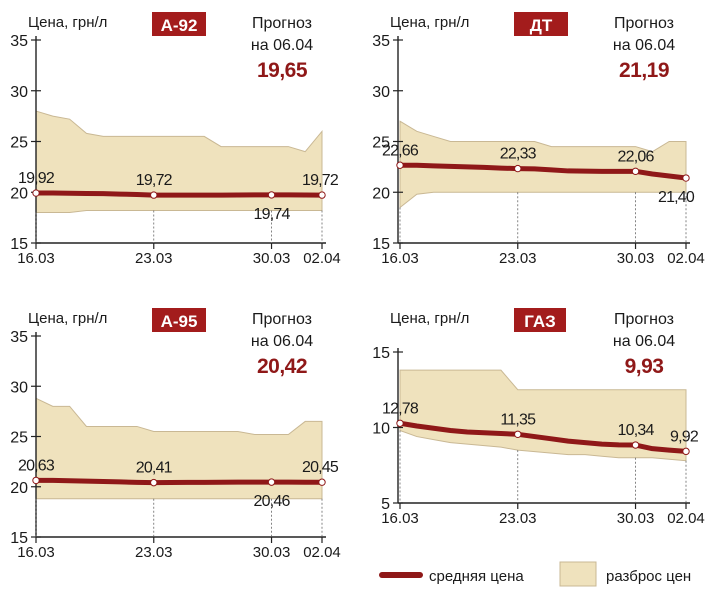 The width and height of the screenshot is (718, 594). Describe the element at coordinates (518, 419) in the screenshot. I see `price-point-label: 11,35` at that location.